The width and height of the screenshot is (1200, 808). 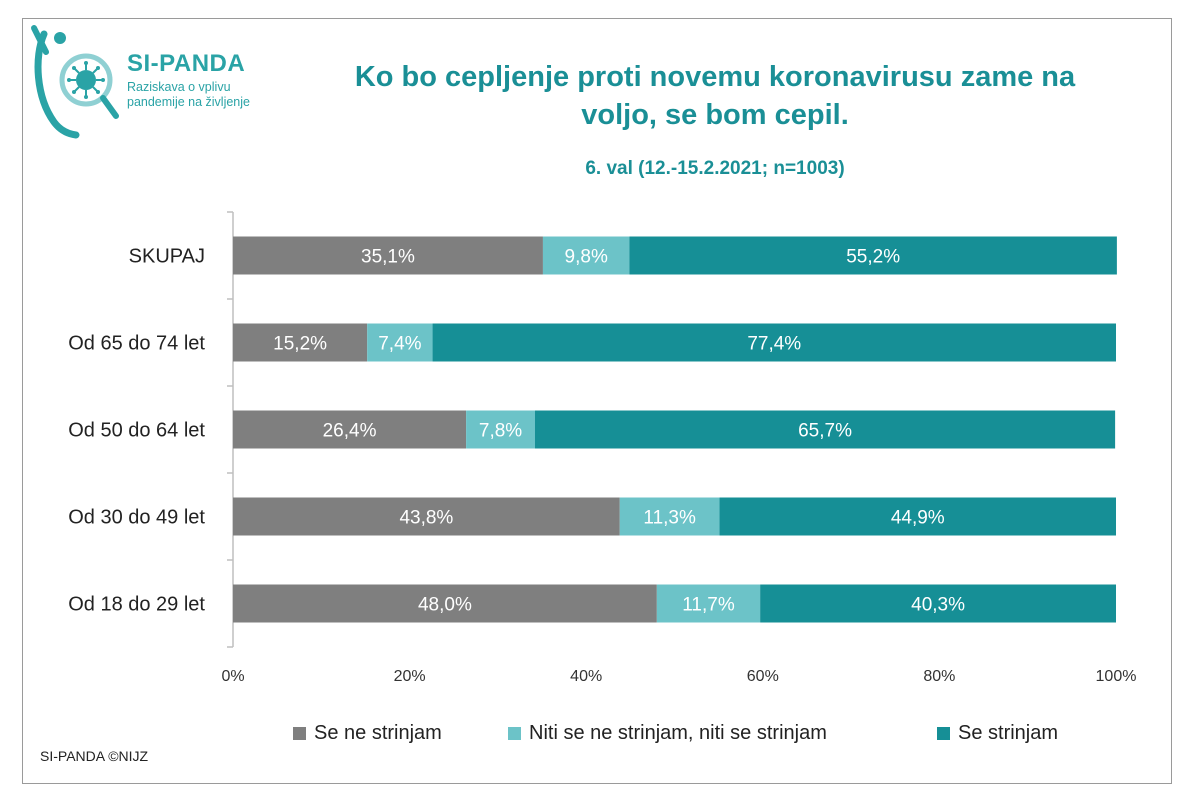 I want to click on legend-label: Se ne strinjam, so click(x=378, y=733).